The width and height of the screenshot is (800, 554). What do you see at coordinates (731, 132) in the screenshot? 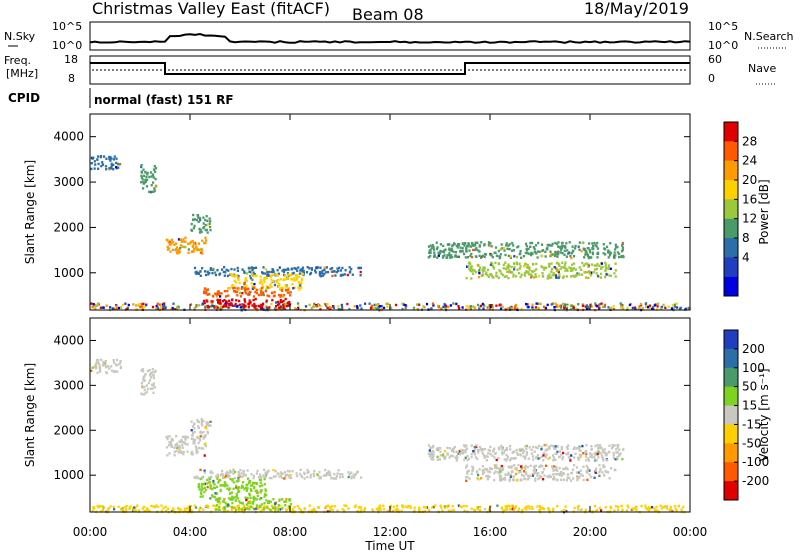
I see `power-colorbar-swatch` at bounding box center [731, 132].